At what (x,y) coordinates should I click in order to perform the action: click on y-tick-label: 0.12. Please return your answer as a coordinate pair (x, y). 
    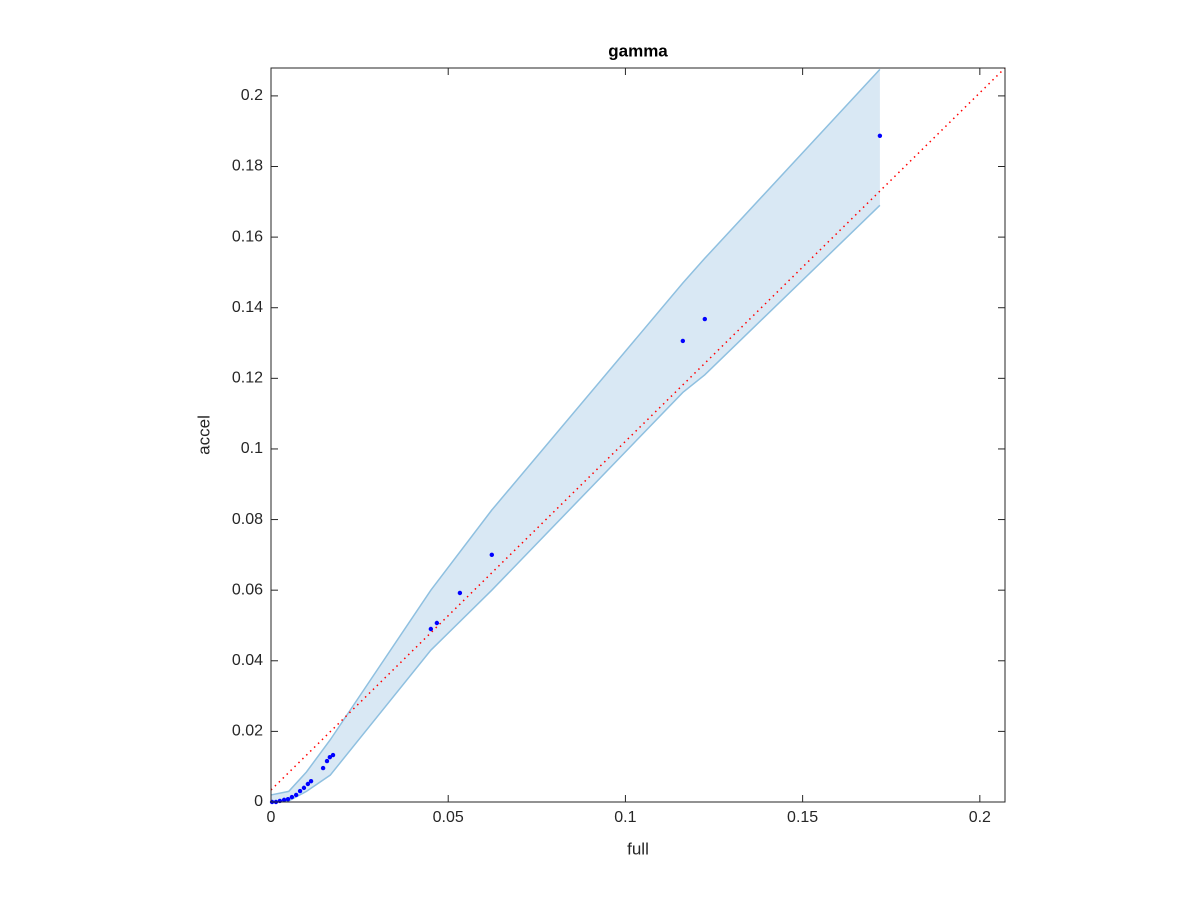
    Looking at the image, I should click on (247, 378).